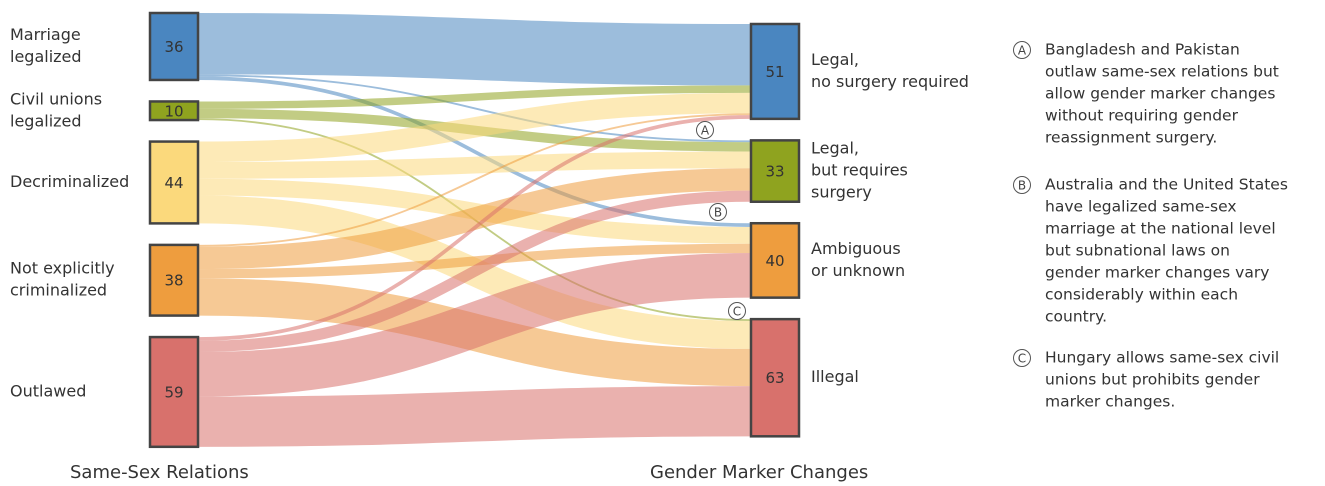 The height and width of the screenshot is (486, 1325). I want to click on node-label: criminalized, so click(58, 290).